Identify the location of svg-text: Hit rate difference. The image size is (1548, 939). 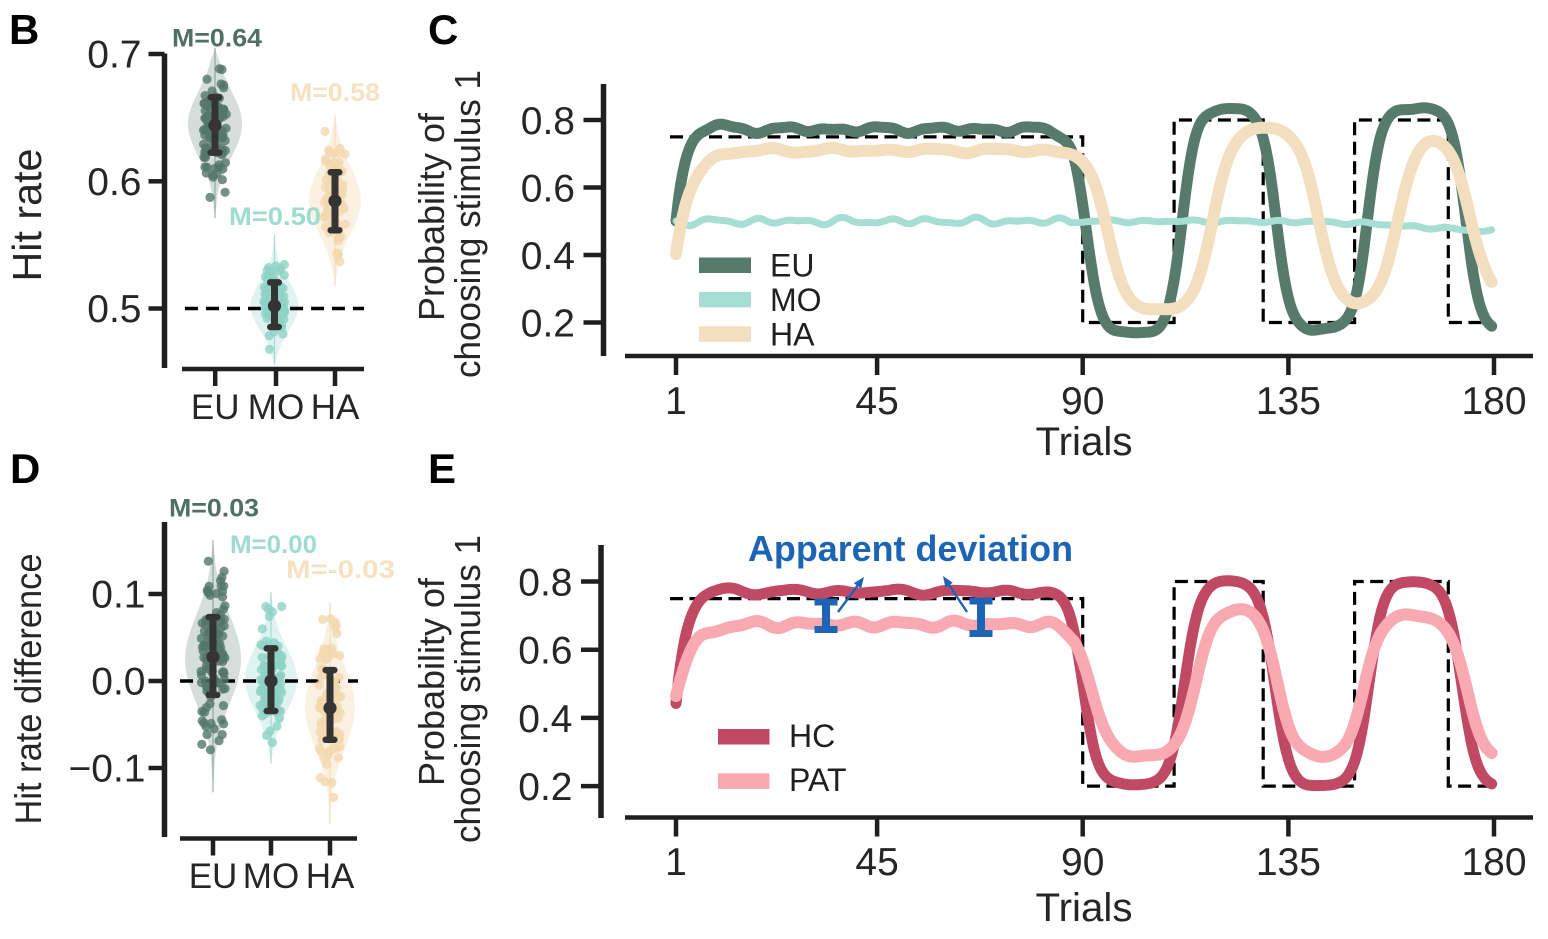
(28, 689).